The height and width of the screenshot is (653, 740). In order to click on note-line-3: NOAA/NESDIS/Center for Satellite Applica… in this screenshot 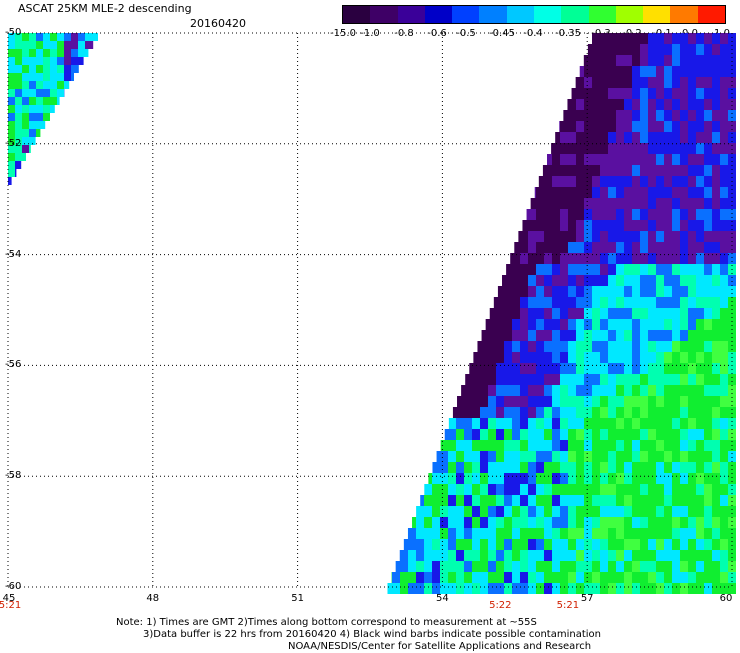, I will do `click(358, 647)`.